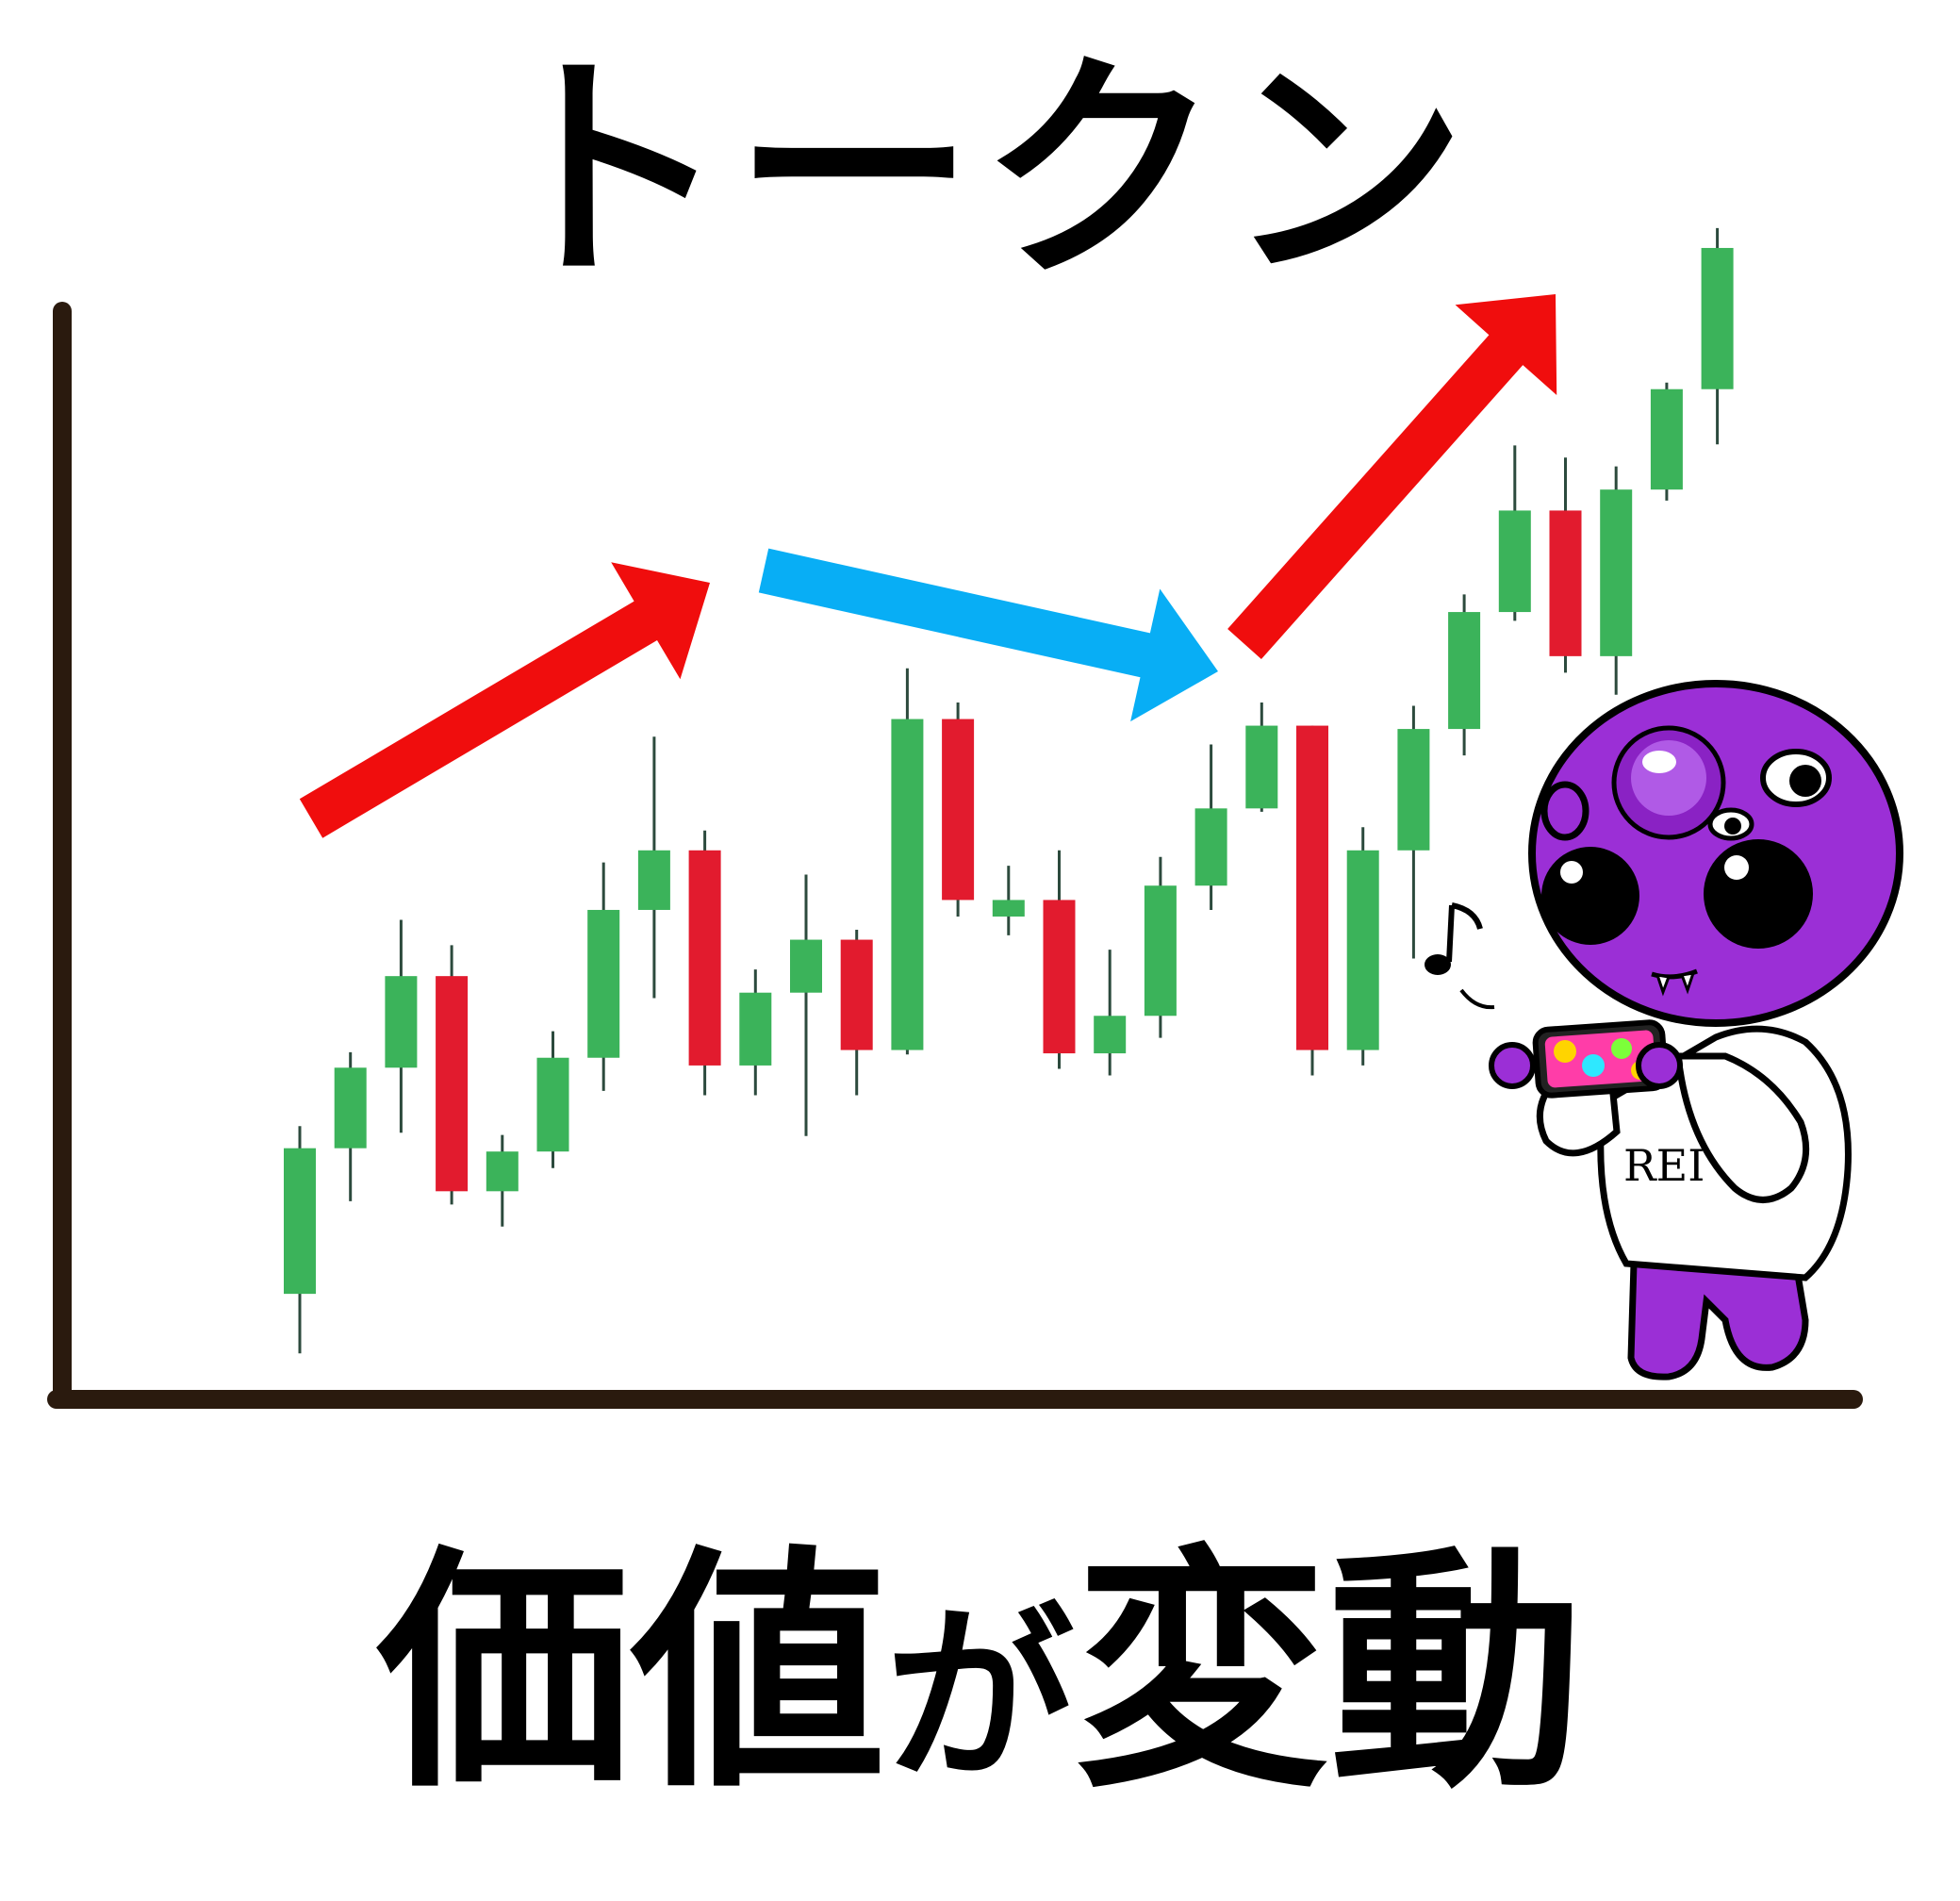 Image resolution: width=1960 pixels, height=1901 pixels. Describe the element at coordinates (980, 172) in the screenshot. I see `page-title: トークン` at that location.